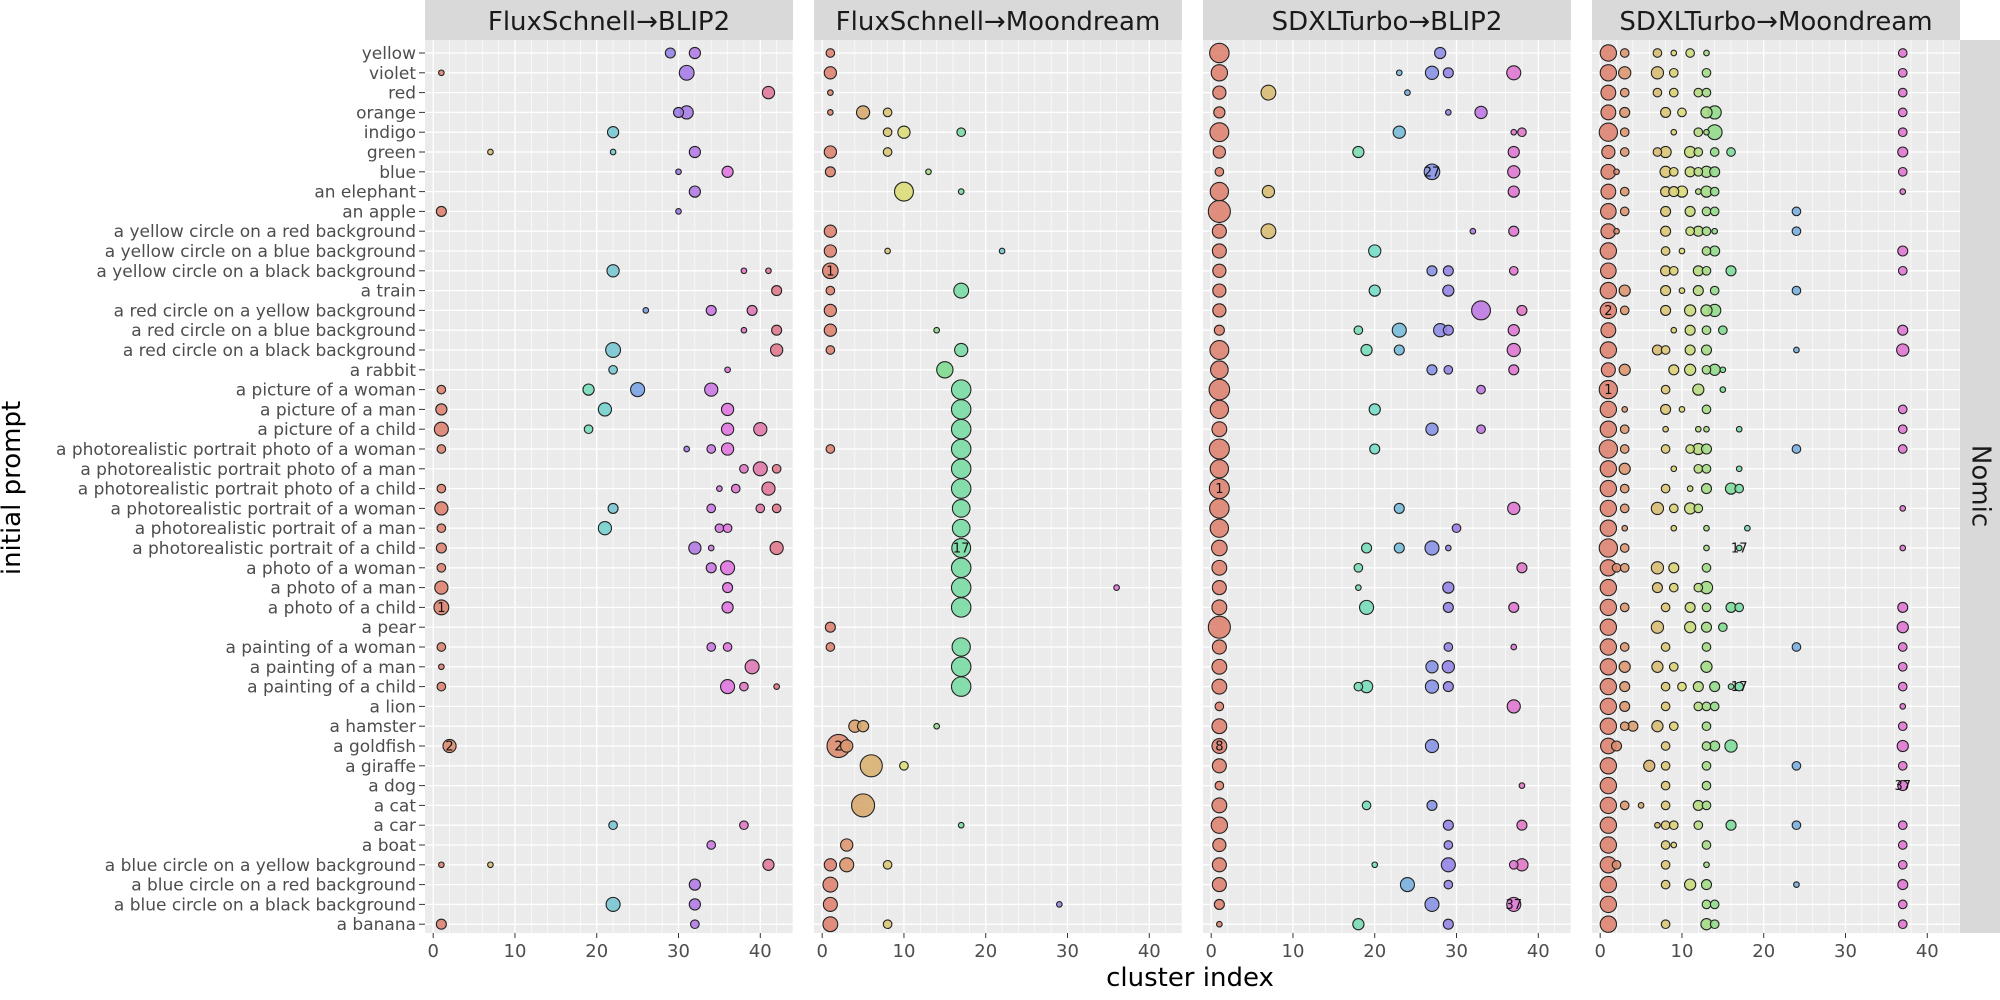  I want to click on y-tick-label: a hamster, so click(372, 727).